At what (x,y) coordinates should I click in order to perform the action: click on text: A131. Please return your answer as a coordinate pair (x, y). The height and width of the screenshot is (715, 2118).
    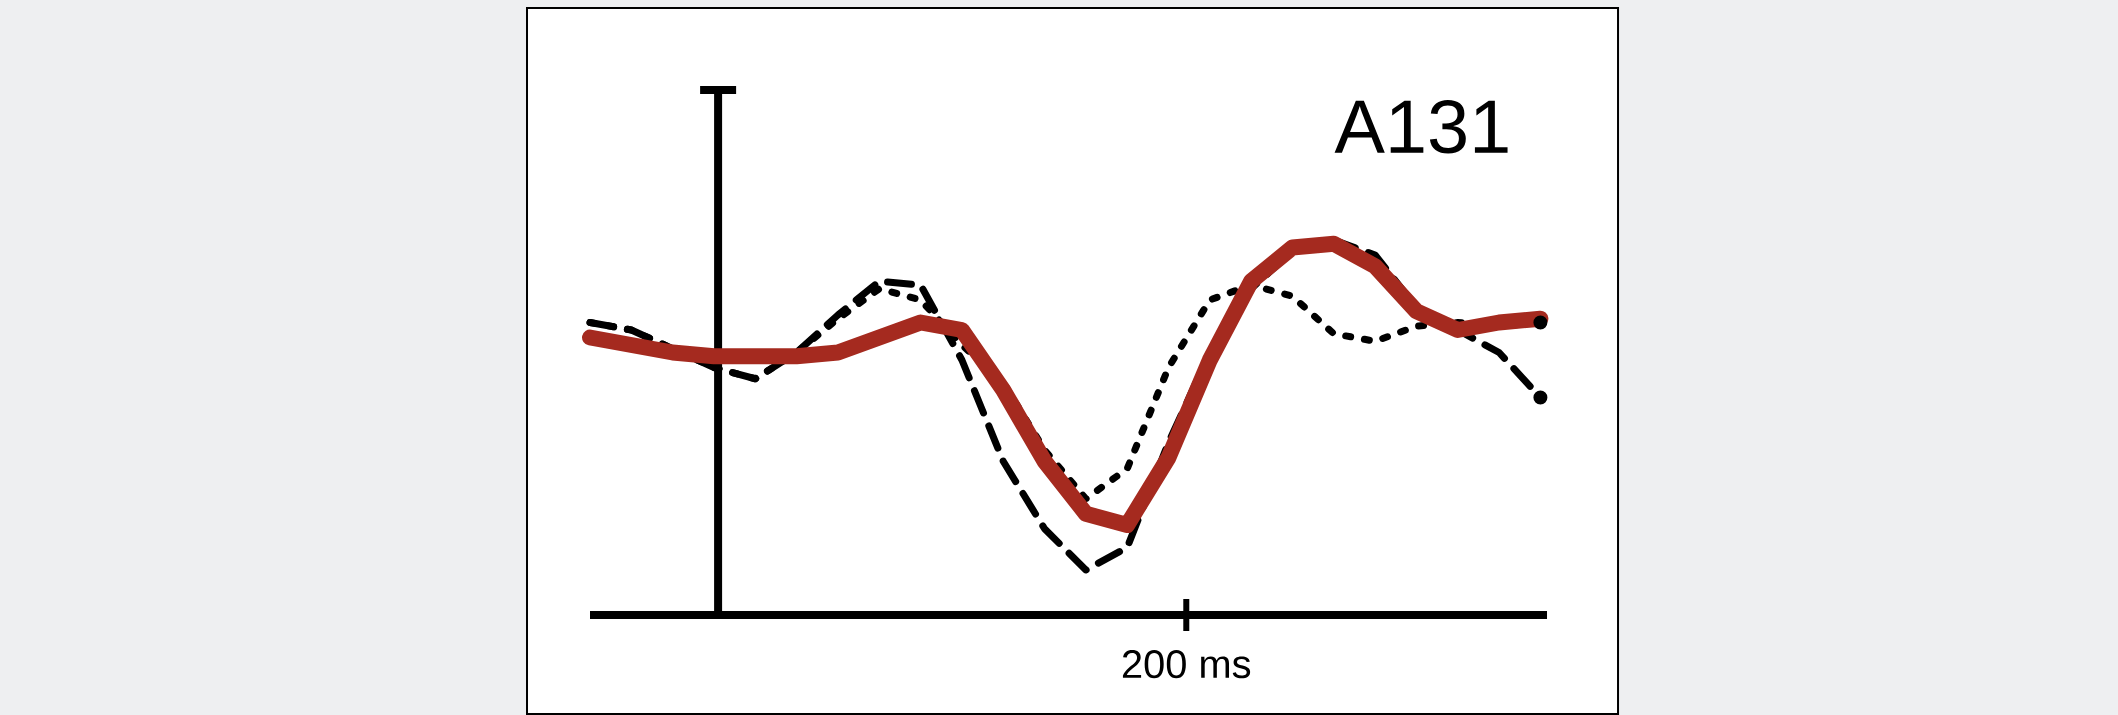
    Looking at the image, I should click on (1421, 126).